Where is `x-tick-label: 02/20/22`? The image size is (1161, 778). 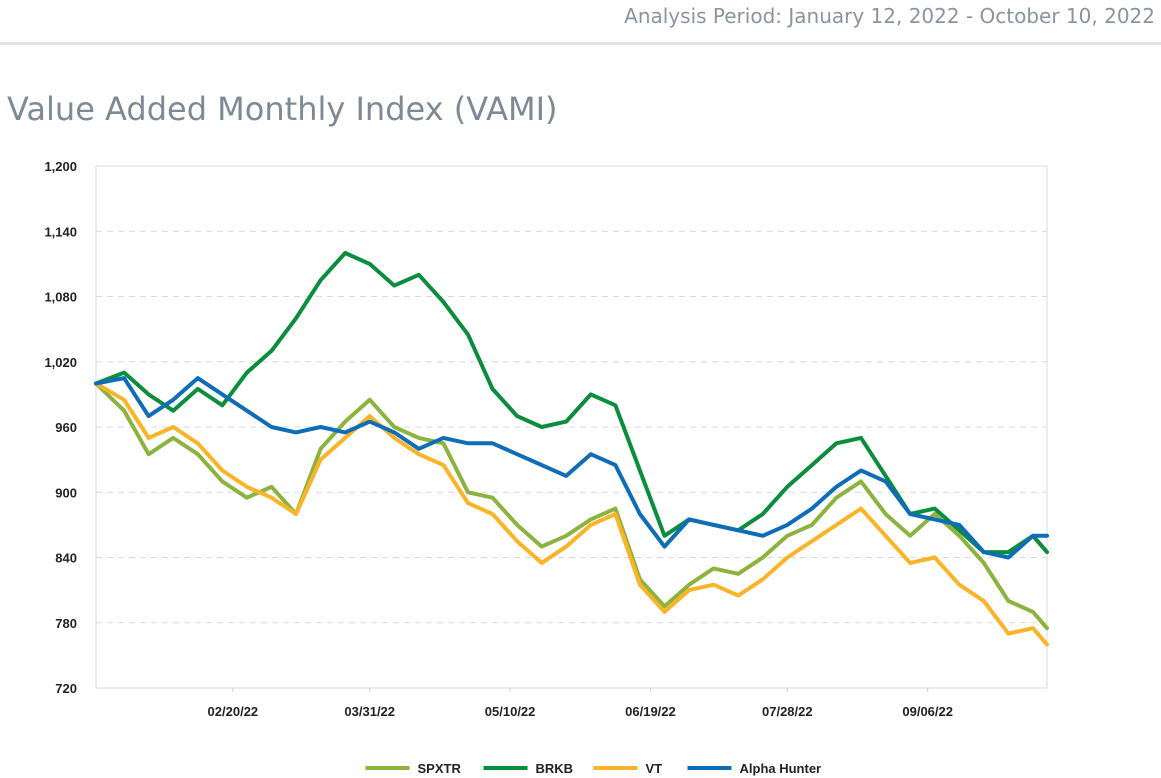 x-tick-label: 02/20/22 is located at coordinates (233, 711).